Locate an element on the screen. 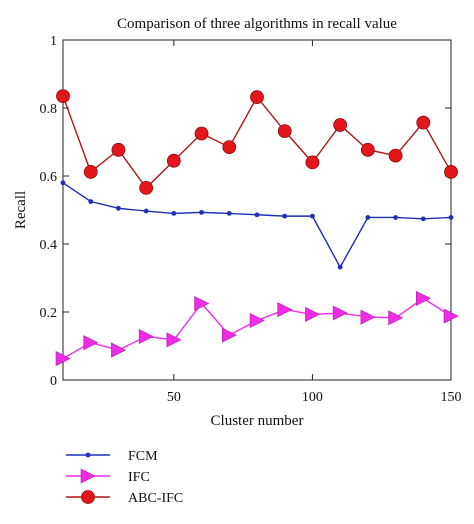 This screenshot has width=474, height=524. legend-label-ifc: IFC is located at coordinates (139, 477).